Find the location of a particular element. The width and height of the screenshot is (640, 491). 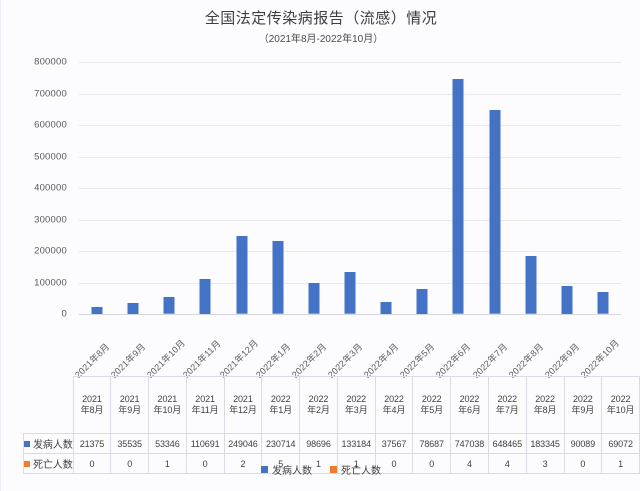

legend-label: 发病人数 is located at coordinates (292, 471).